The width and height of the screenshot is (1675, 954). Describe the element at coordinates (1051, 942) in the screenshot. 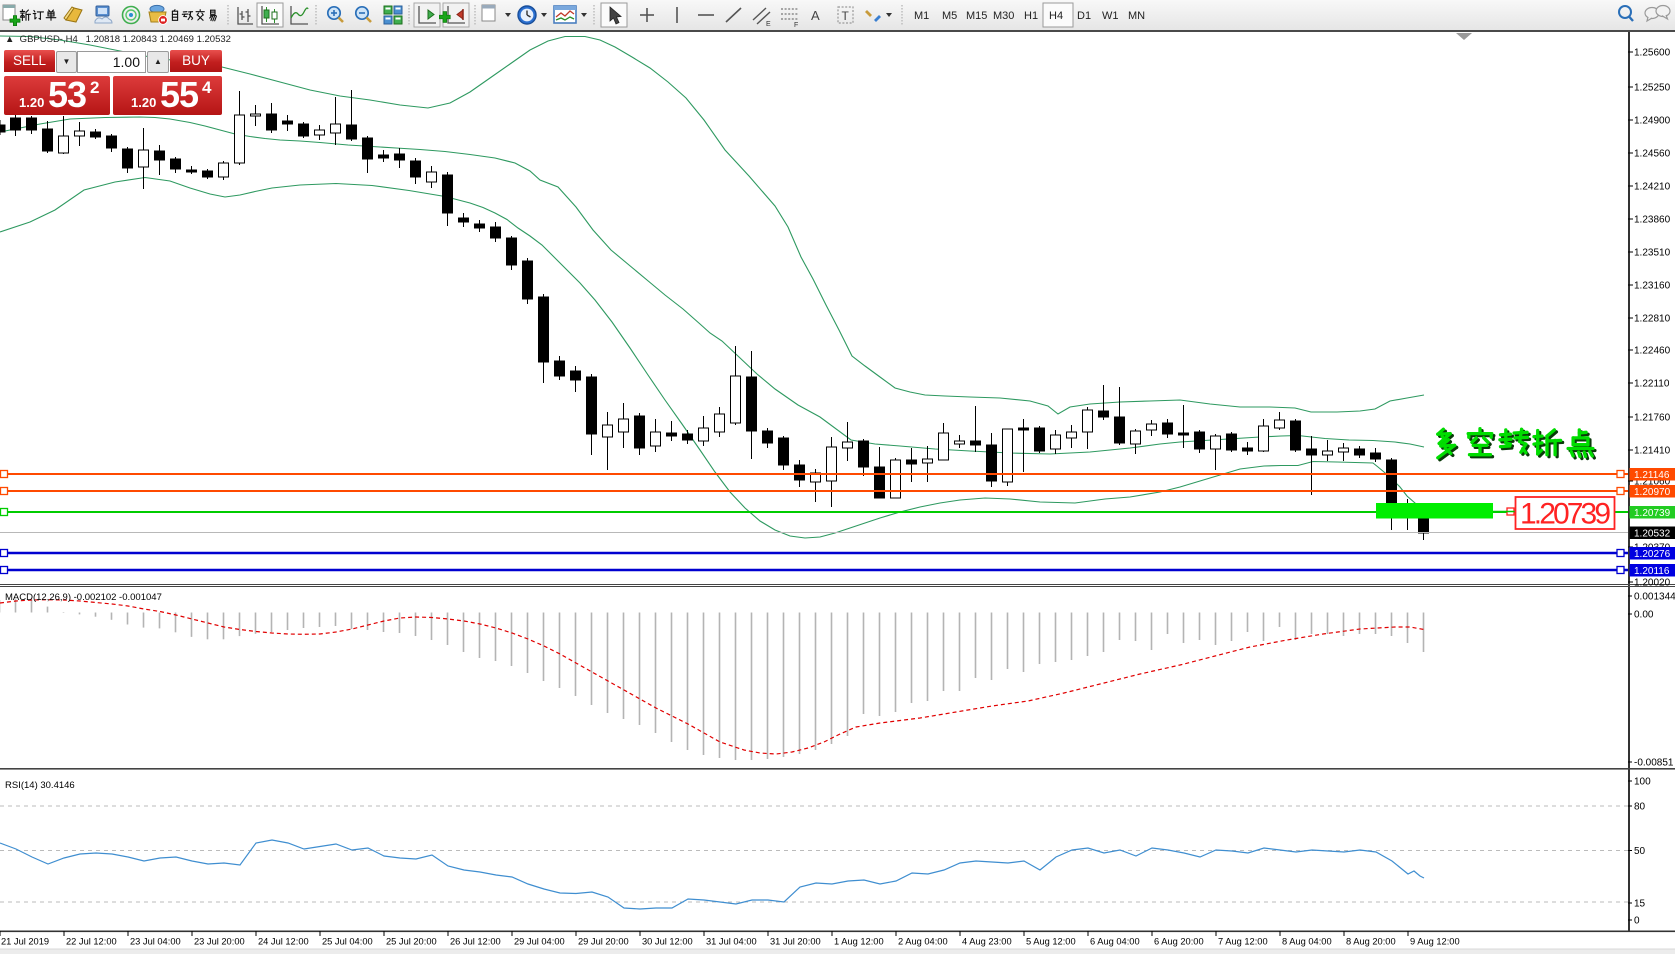

I see `svg-text: 5 Aug 12:00` at that location.